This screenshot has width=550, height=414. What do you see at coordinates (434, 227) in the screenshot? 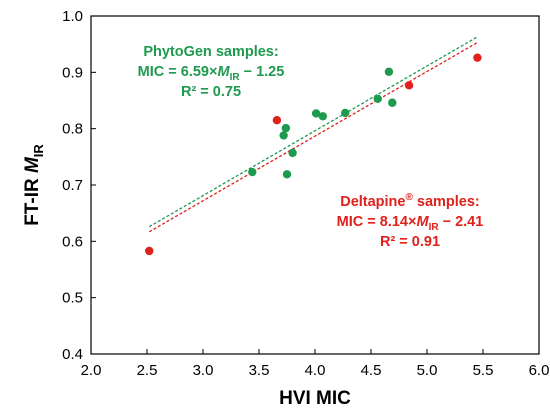
I see `deltapine-eq-sub: IR` at bounding box center [434, 227].